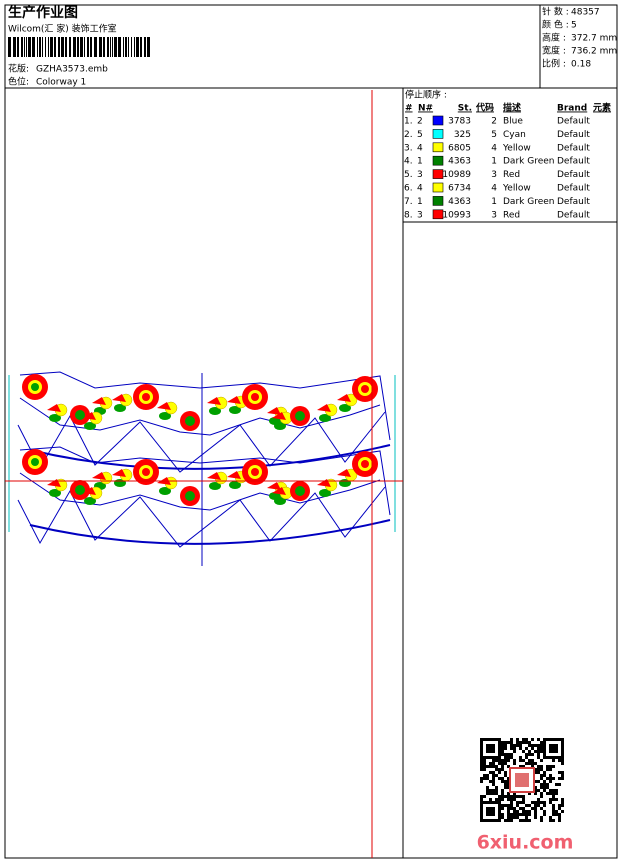  Describe the element at coordinates (438, 134) in the screenshot. I see `color-swatch` at that location.